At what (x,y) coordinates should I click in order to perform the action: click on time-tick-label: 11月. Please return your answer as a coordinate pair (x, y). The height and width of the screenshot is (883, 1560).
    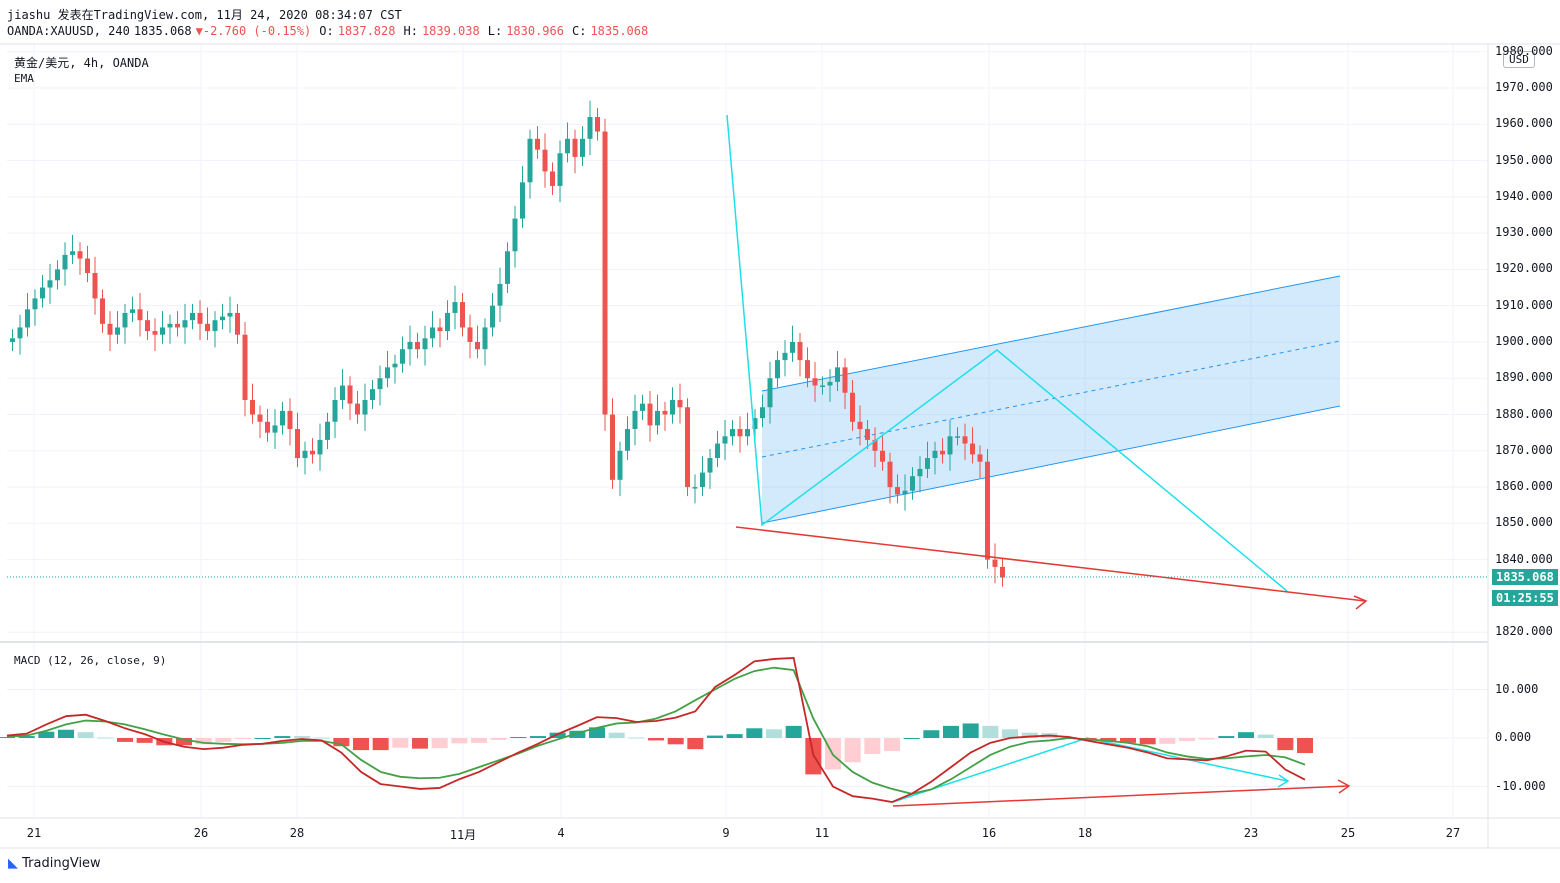
    Looking at the image, I should click on (463, 835).